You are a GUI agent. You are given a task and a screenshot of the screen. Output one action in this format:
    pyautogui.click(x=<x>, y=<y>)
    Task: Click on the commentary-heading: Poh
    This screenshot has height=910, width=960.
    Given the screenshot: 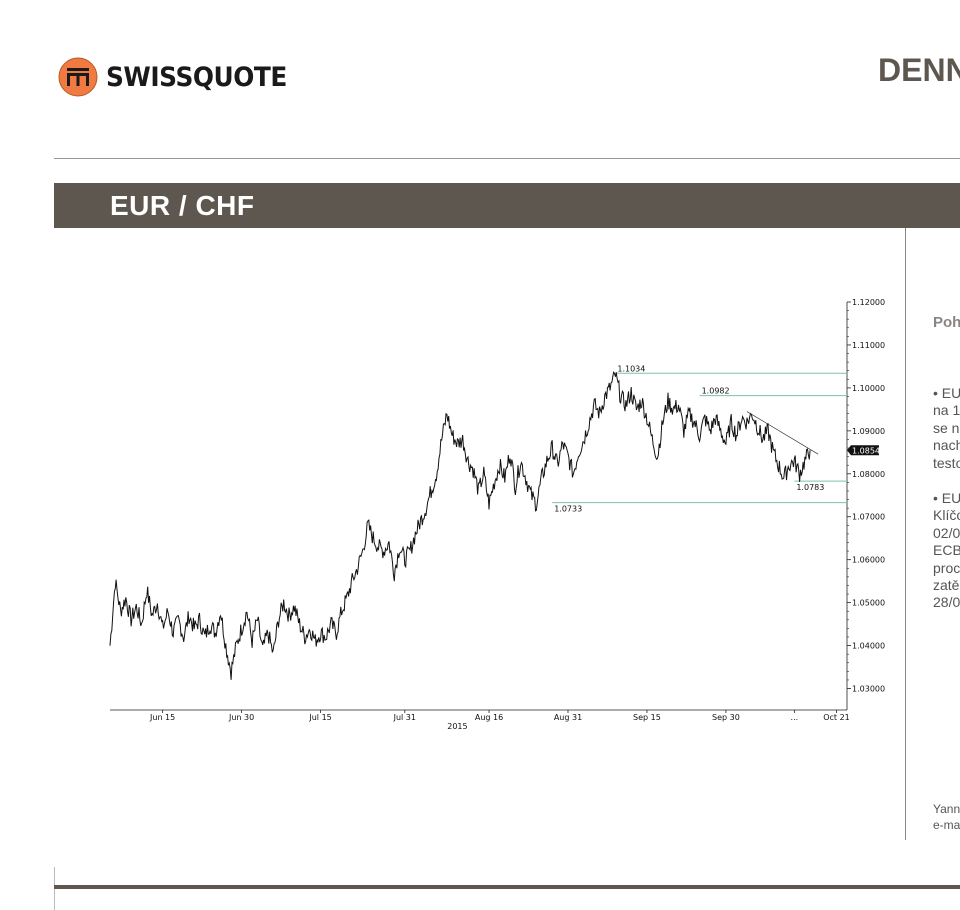 What is the action you would take?
    pyautogui.click(x=946, y=322)
    